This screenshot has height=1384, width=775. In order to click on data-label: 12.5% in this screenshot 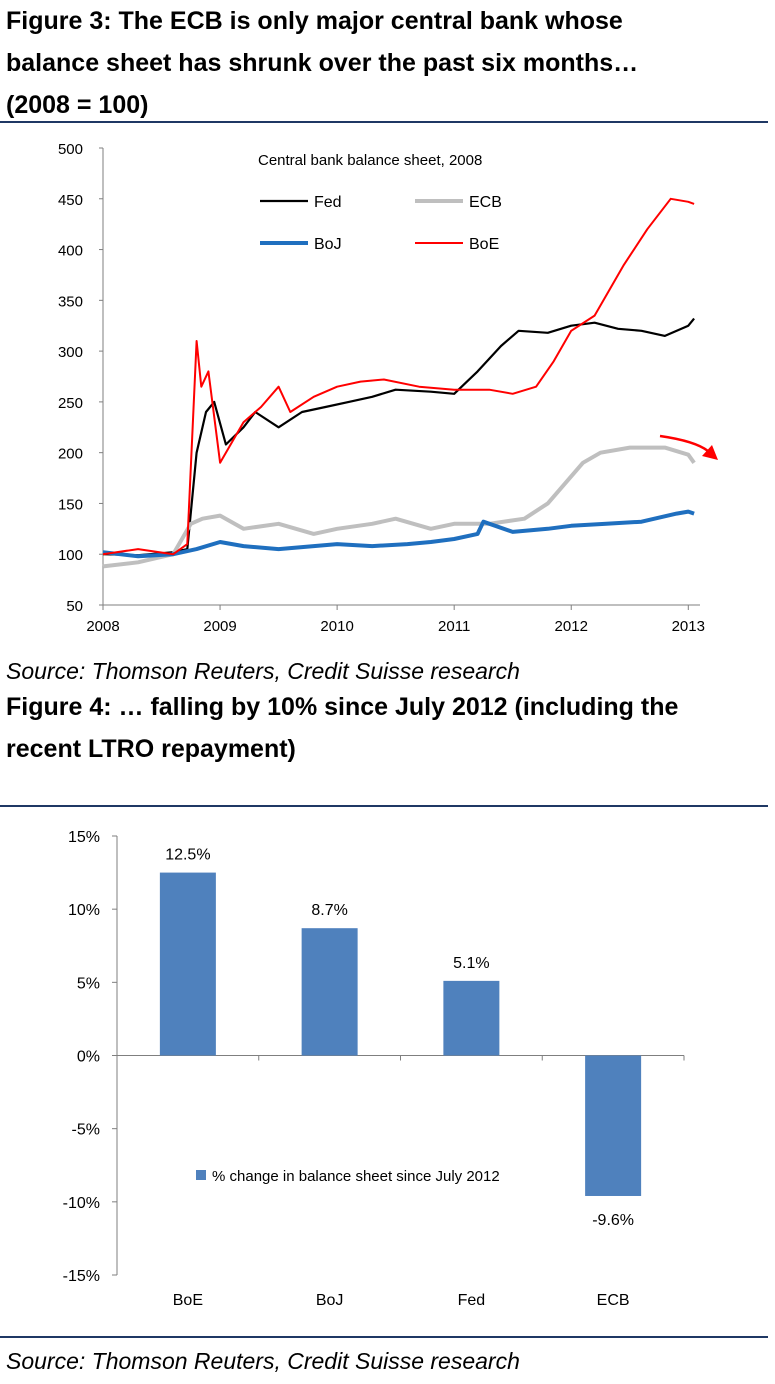, I will do `click(187, 855)`.